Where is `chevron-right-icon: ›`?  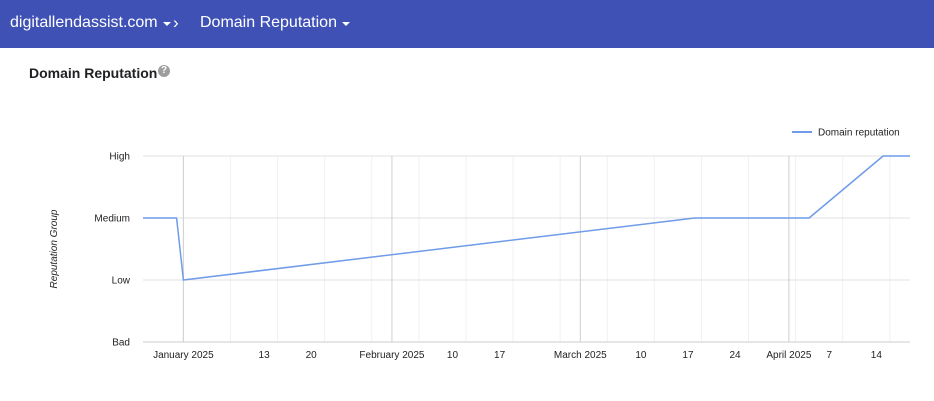 chevron-right-icon: › is located at coordinates (176, 22).